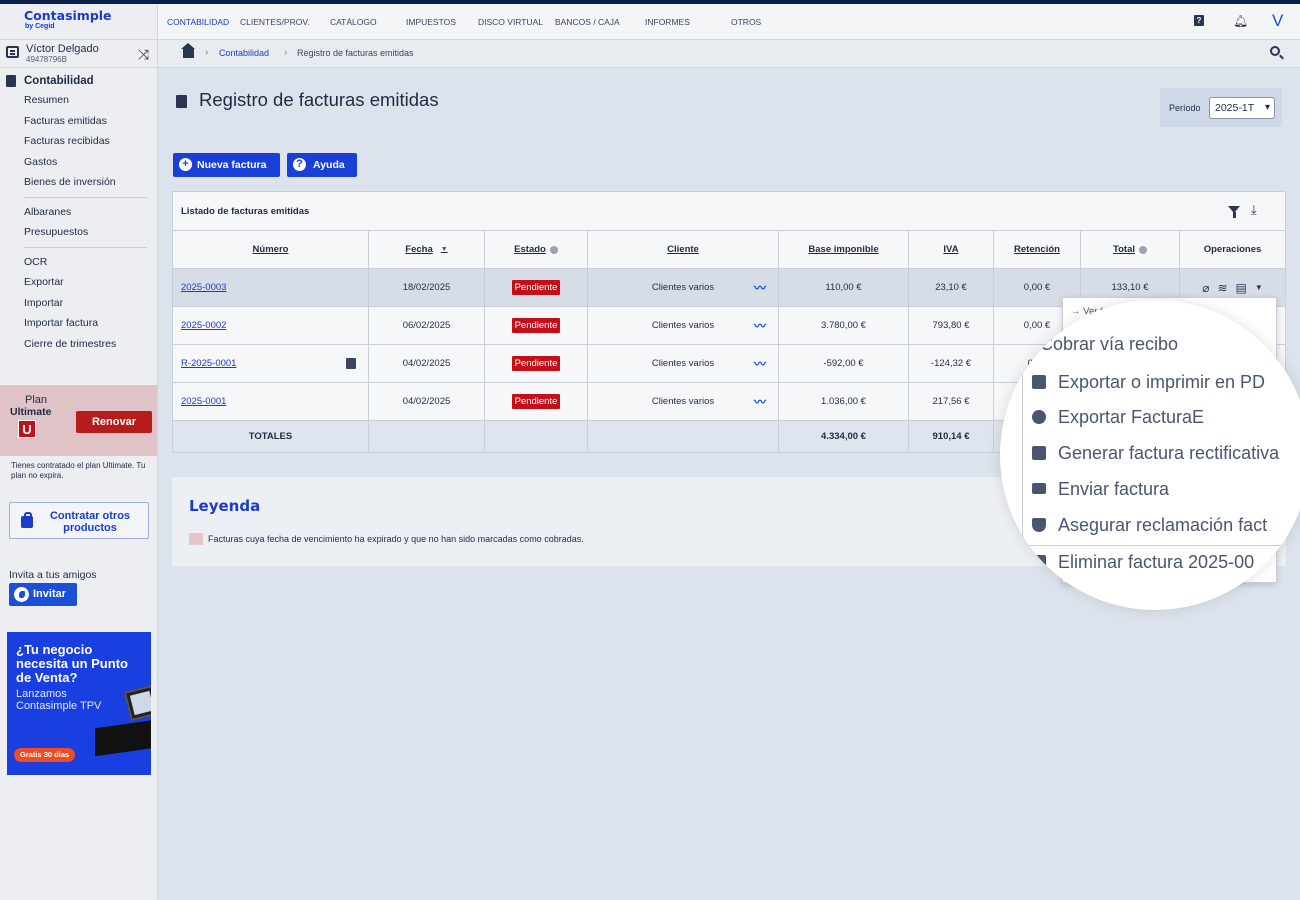 The height and width of the screenshot is (900, 1300). I want to click on search-icon, so click(1275, 51).